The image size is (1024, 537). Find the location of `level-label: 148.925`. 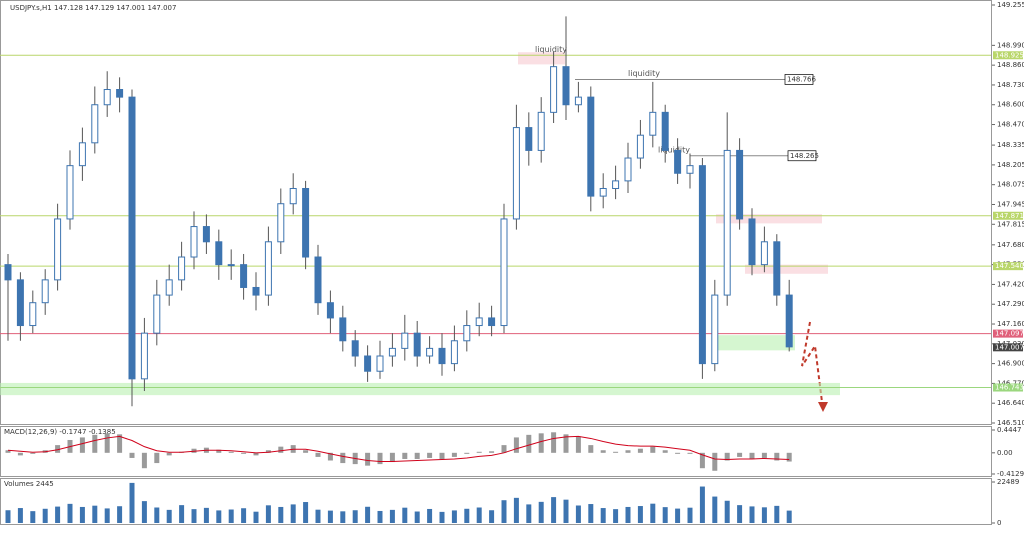

level-label: 148.925 is located at coordinates (1009, 55).